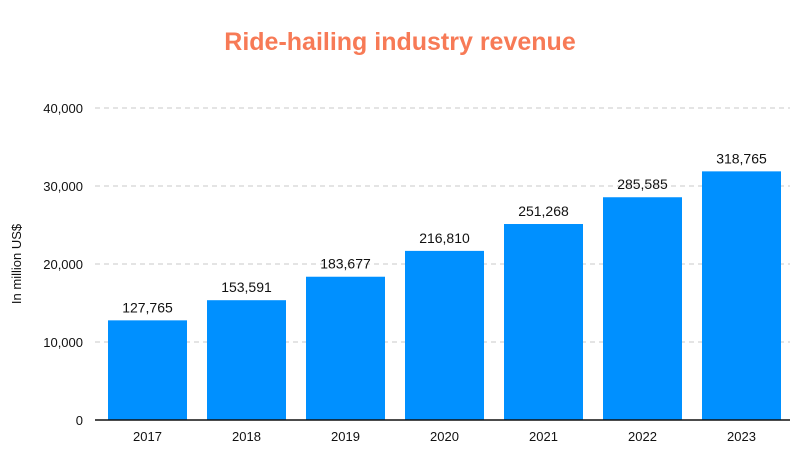 The image size is (800, 476). I want to click on y-tick-label: 10,000, so click(63, 342).